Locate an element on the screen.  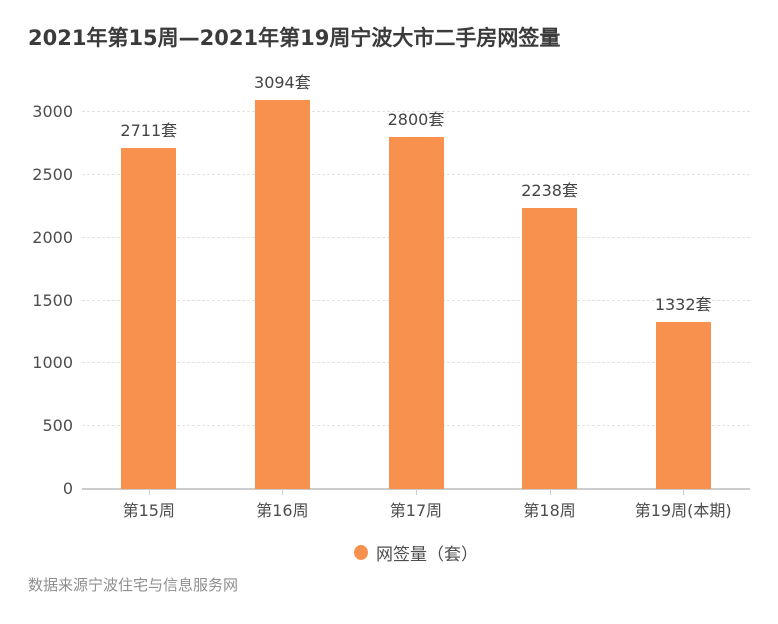
chart-legend: 网签量（套） is located at coordinates (416, 552).